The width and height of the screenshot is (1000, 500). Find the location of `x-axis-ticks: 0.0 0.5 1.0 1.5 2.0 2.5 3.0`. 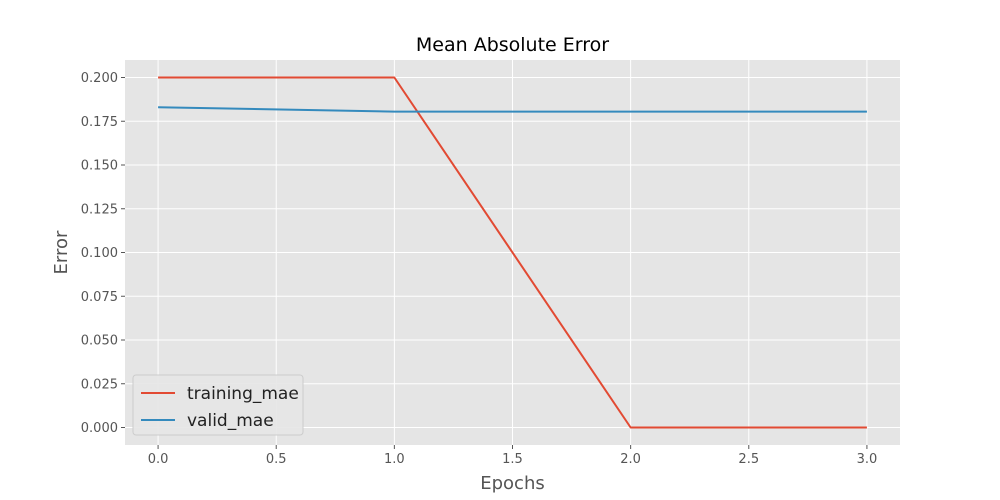

x-axis-ticks: 0.0 0.5 1.0 1.5 2.0 2.5 3.0 is located at coordinates (513, 456).